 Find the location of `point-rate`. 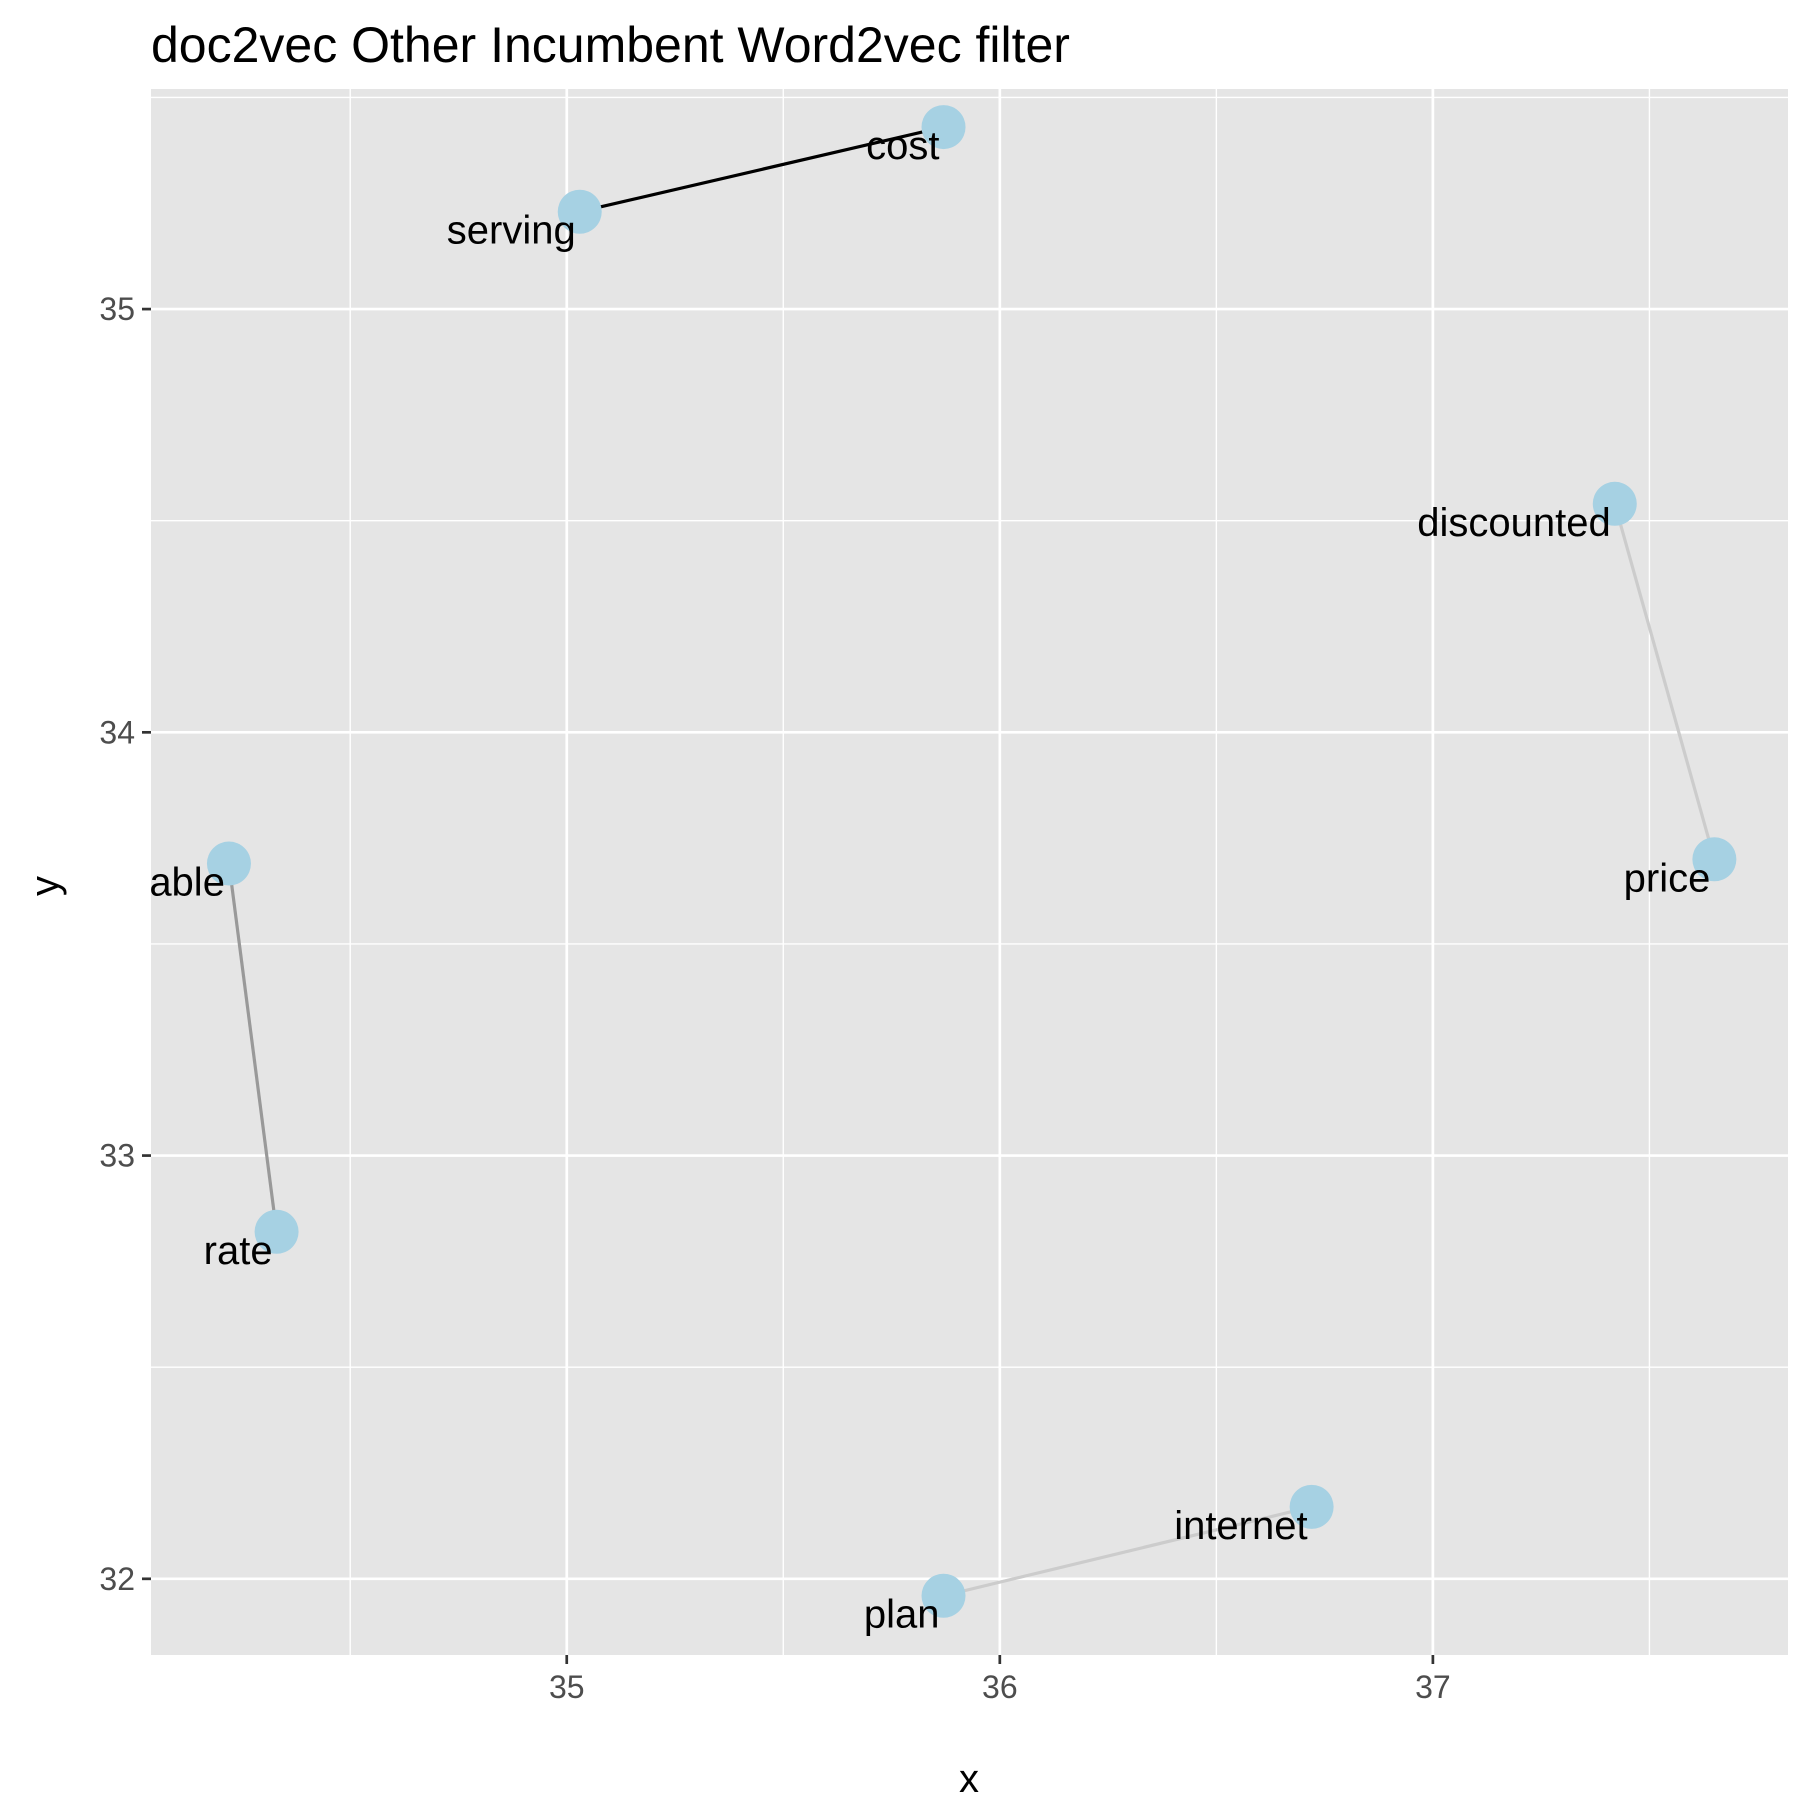

point-rate is located at coordinates (276, 1231).